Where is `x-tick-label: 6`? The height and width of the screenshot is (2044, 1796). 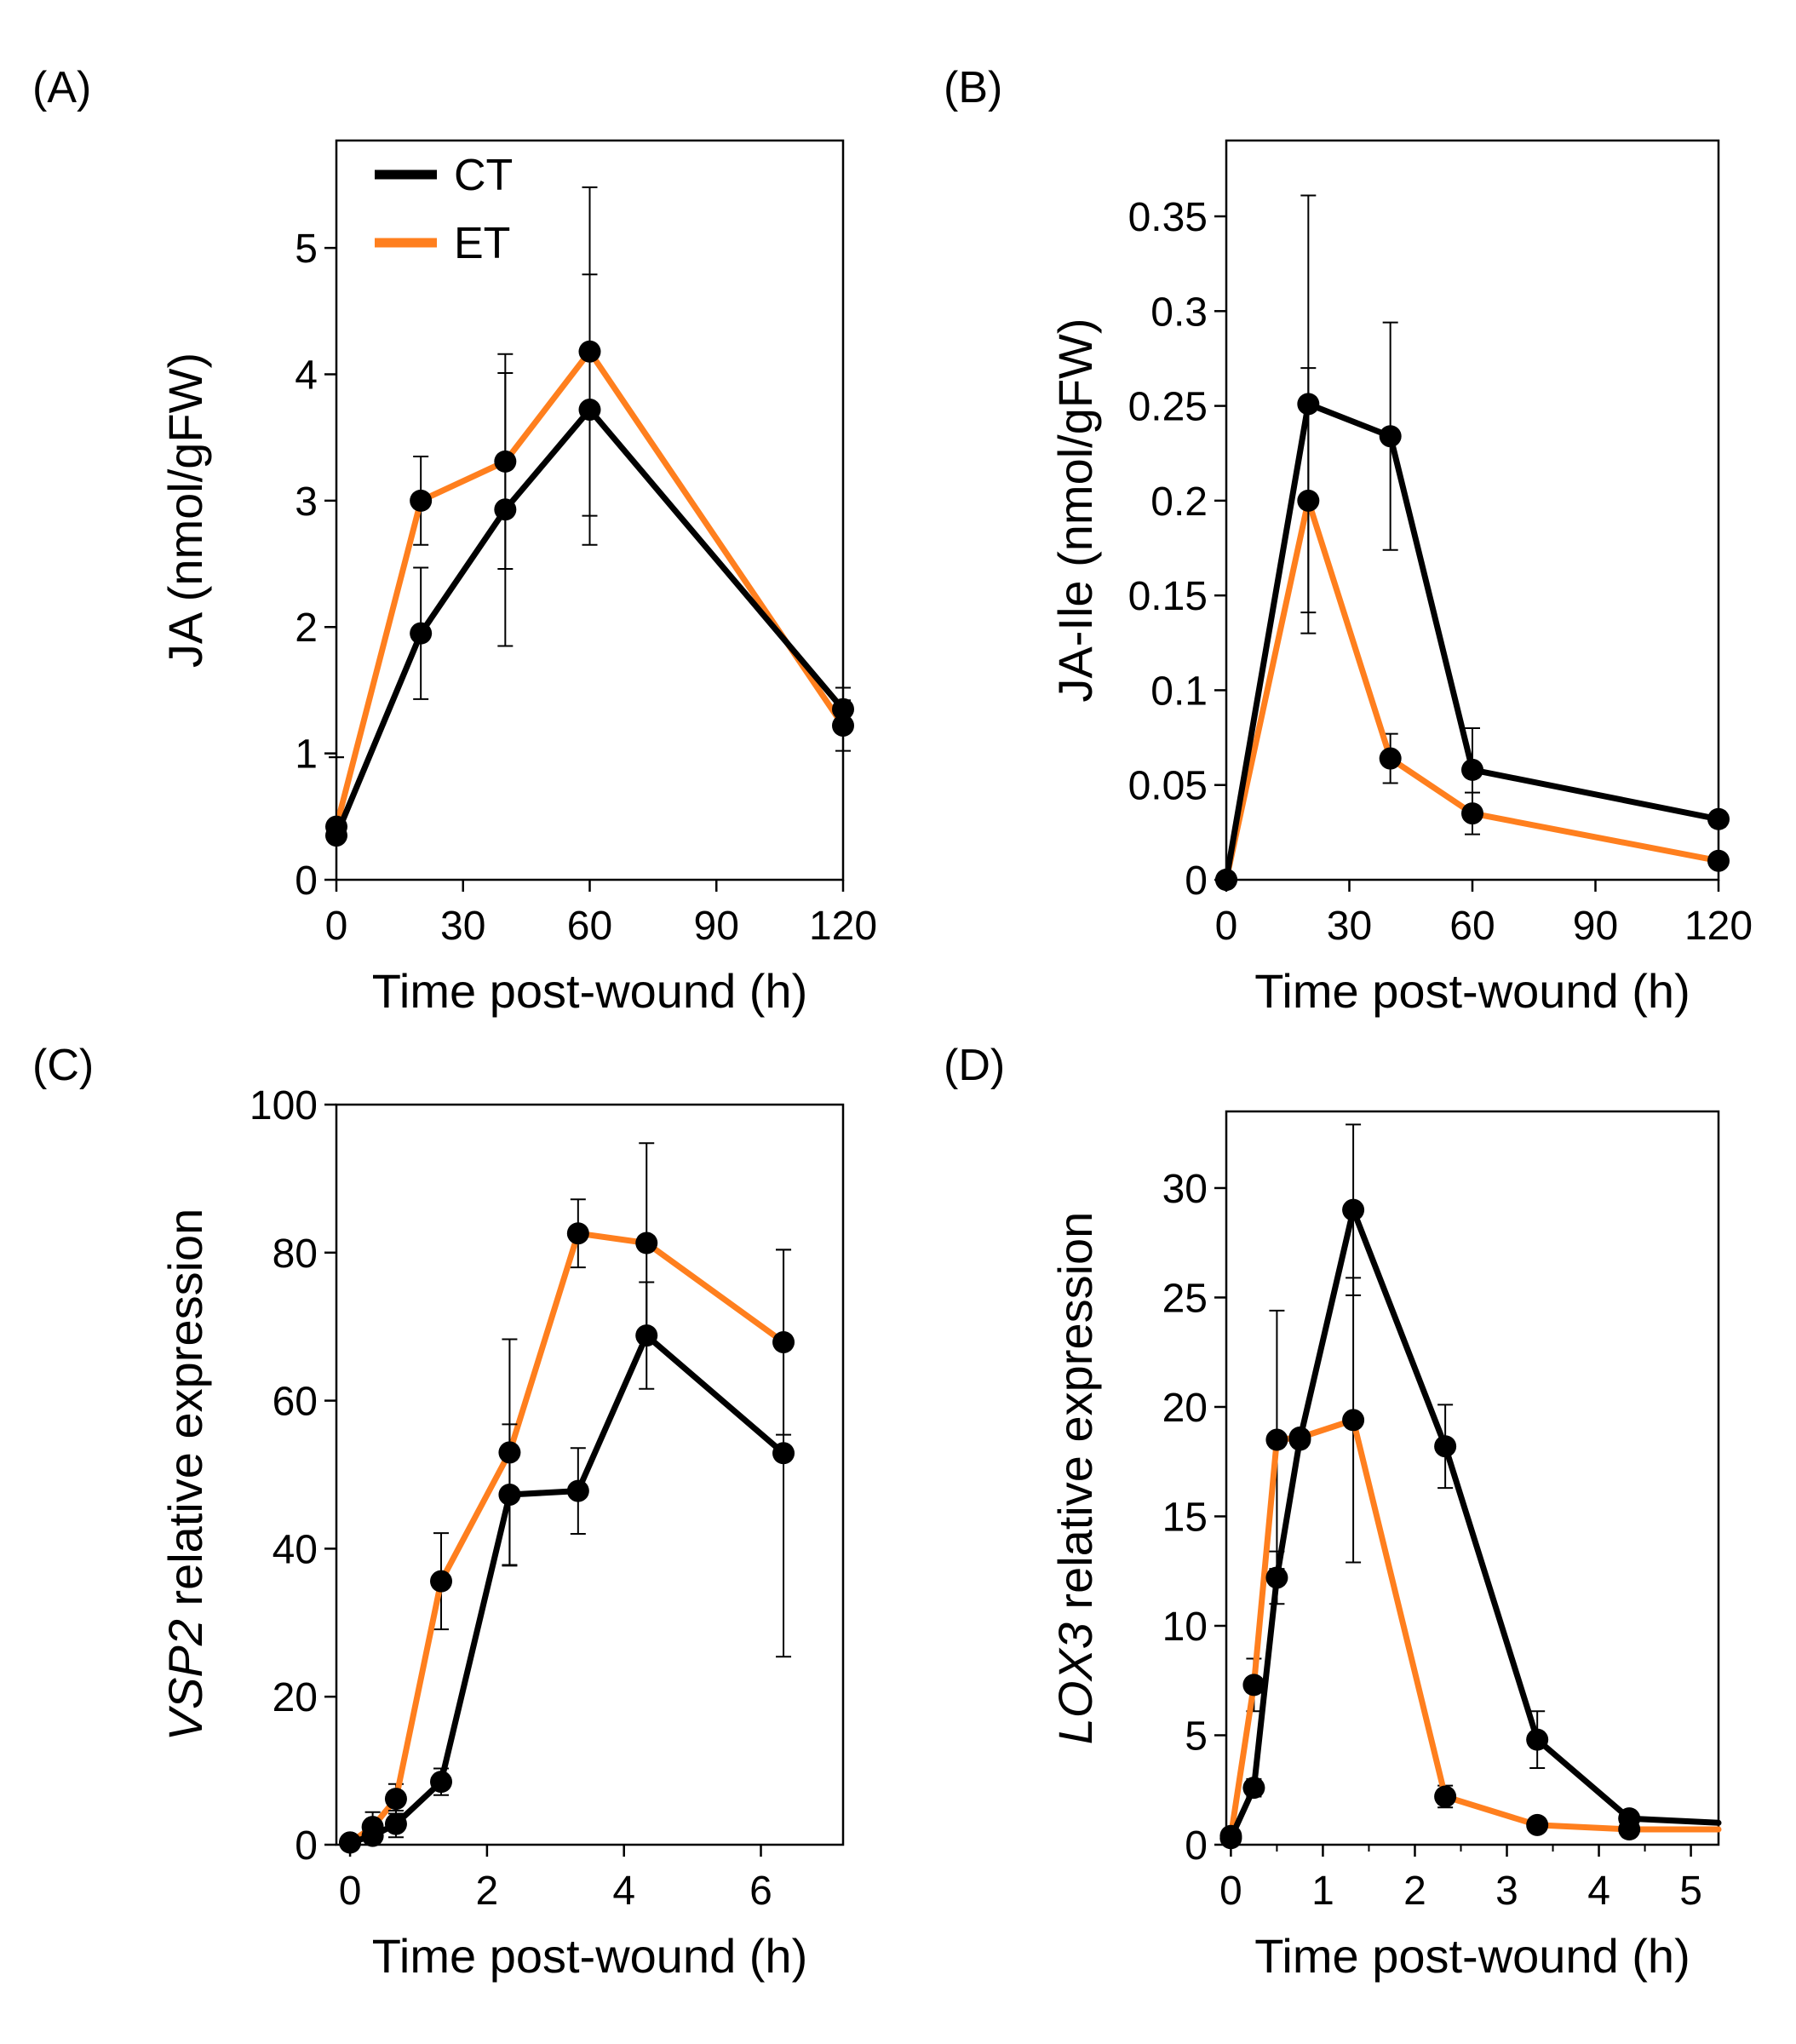 x-tick-label: 6 is located at coordinates (760, 1891).